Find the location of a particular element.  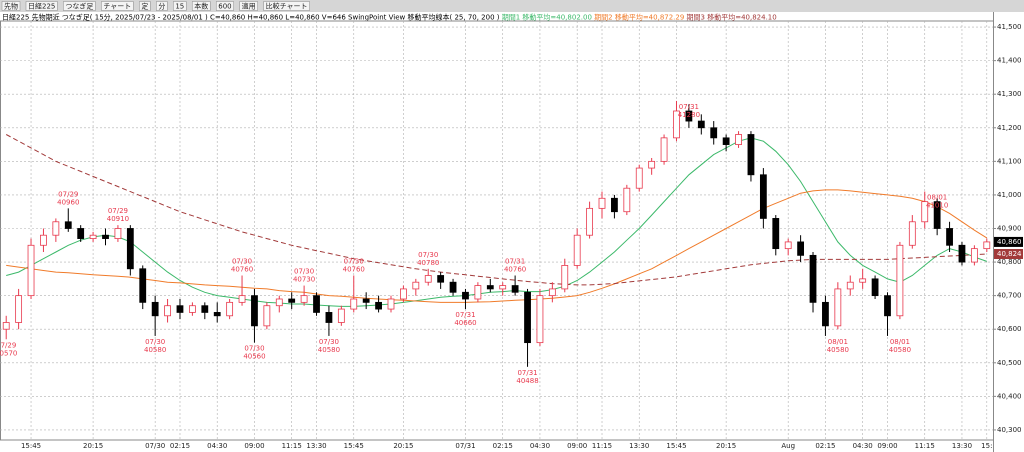

swing-value: 40960 is located at coordinates (68, 202).